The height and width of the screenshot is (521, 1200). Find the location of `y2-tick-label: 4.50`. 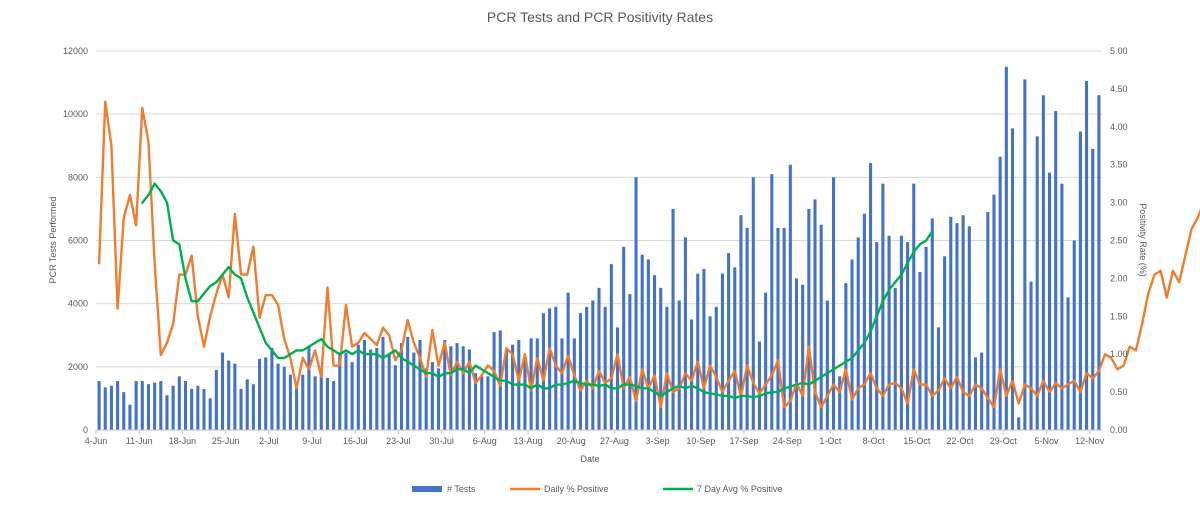

y2-tick-label: 4.50 is located at coordinates (1119, 89).